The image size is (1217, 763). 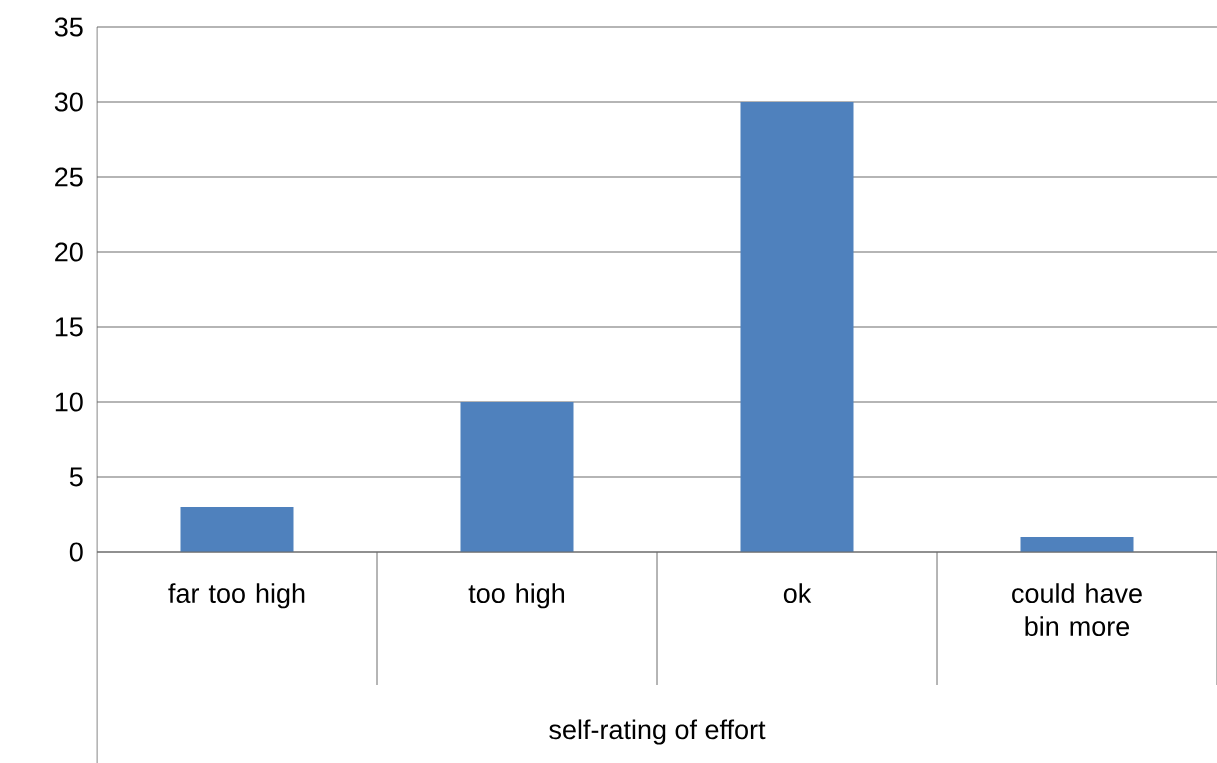 I want to click on y-tick-label: 0, so click(x=76, y=552).